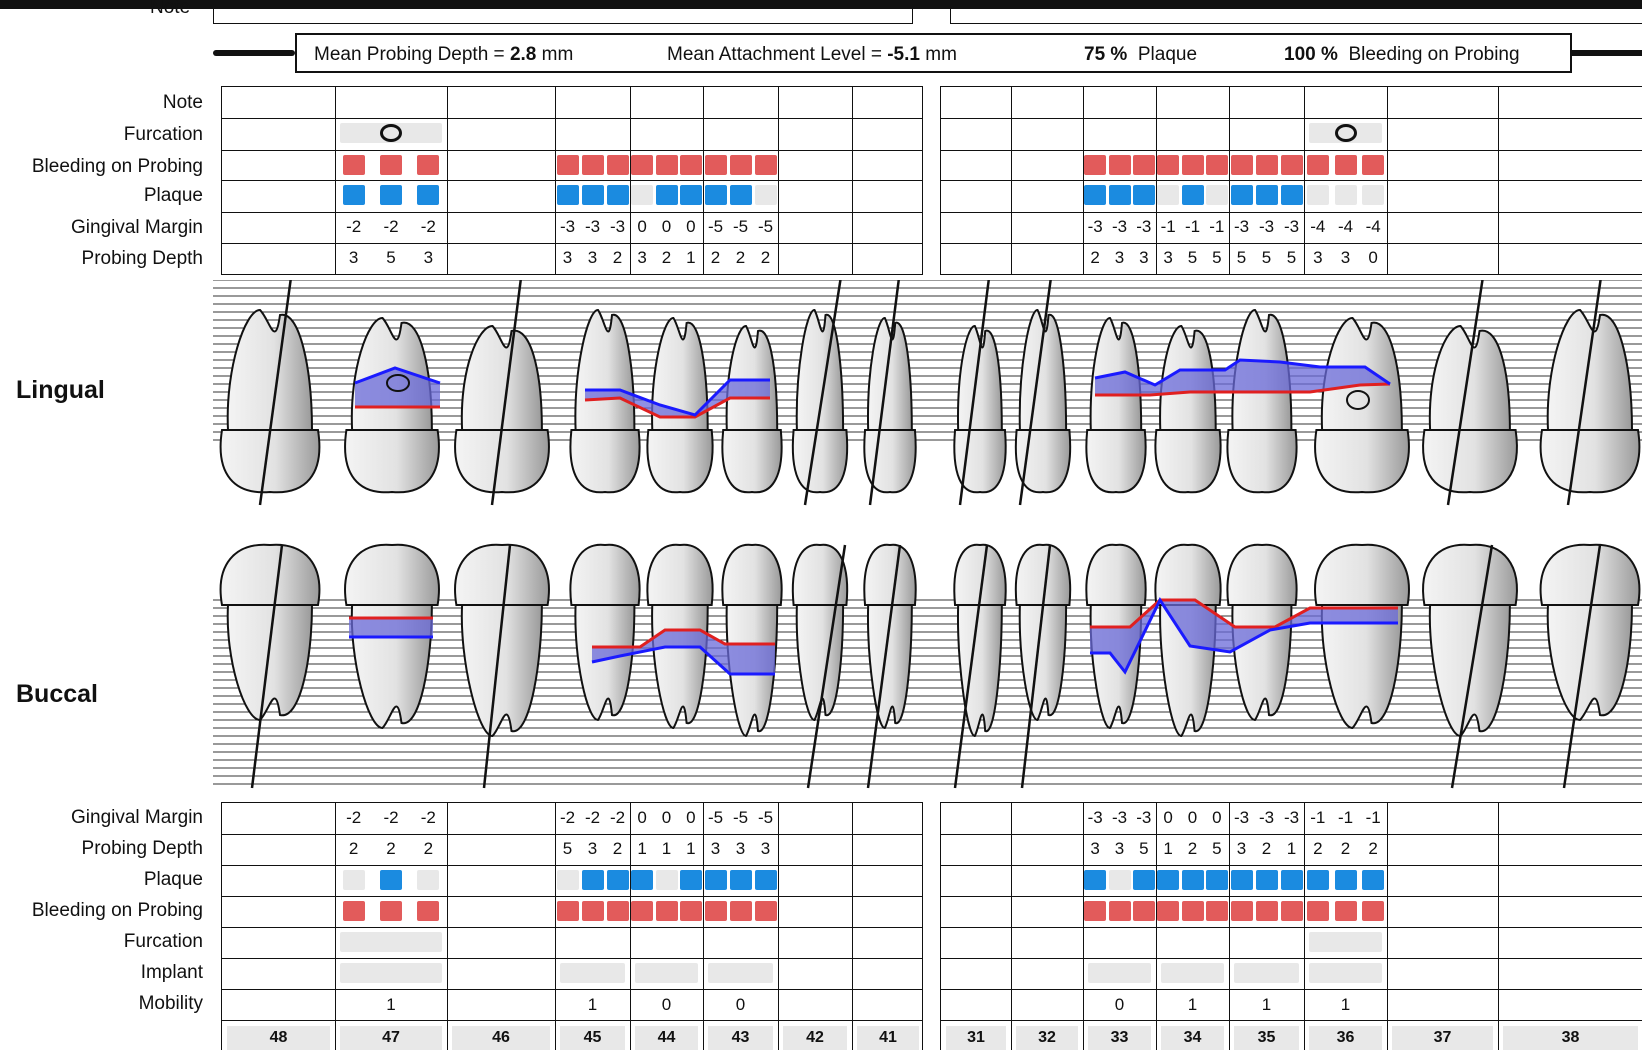  I want to click on tooth-number: 44, so click(666, 1038).